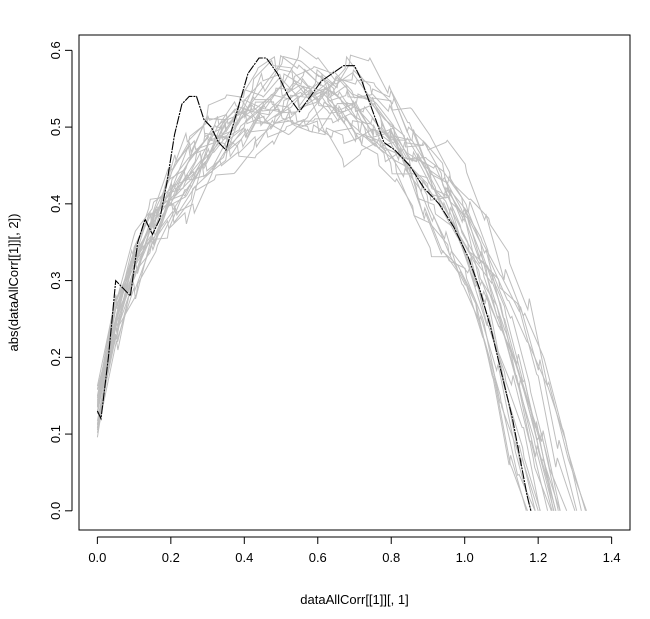 The height and width of the screenshot is (619, 650). Describe the element at coordinates (171, 557) in the screenshot. I see `x-tick-label: 0.2` at that location.